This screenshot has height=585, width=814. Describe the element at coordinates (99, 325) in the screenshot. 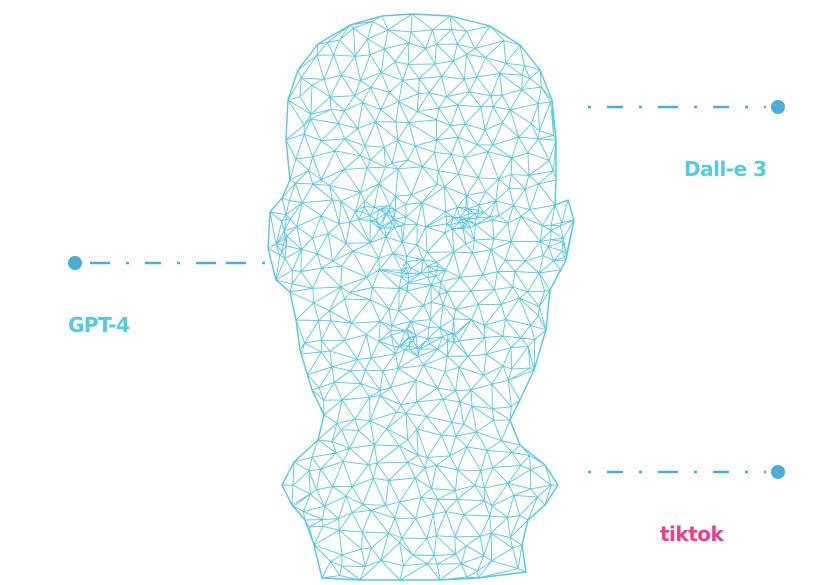

I see `label-gpt-4: GPT-4` at that location.